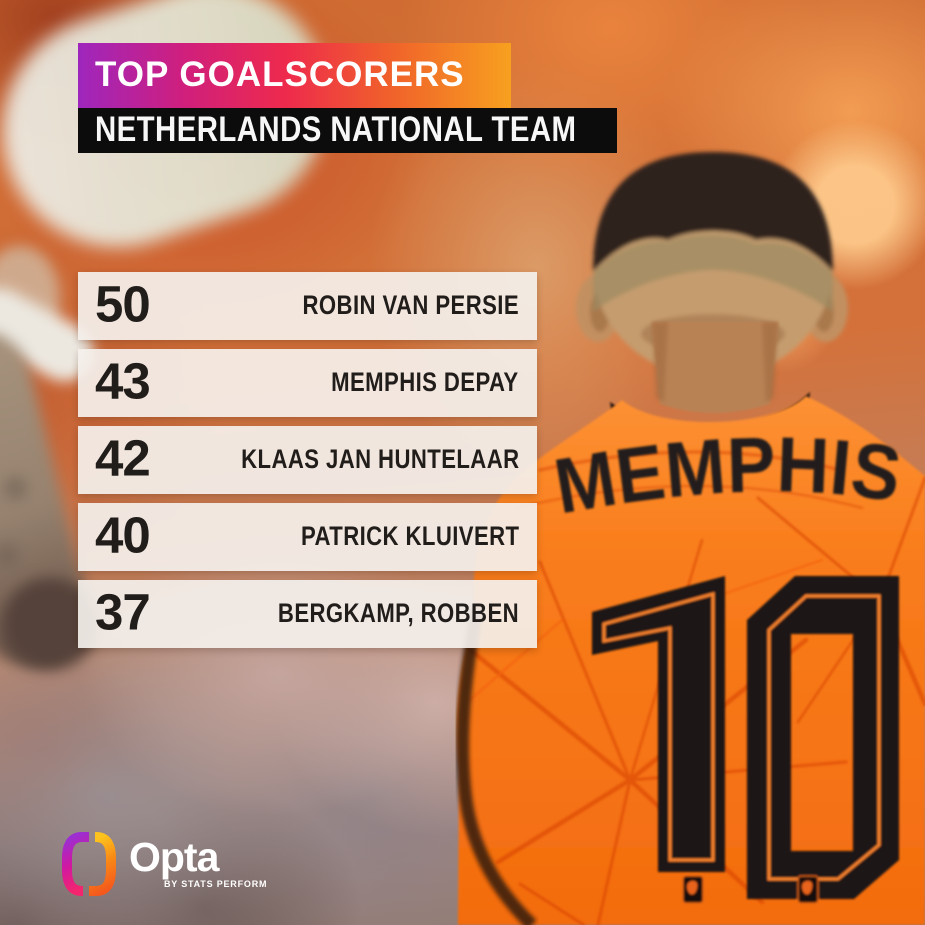 The height and width of the screenshot is (925, 925). I want to click on jersey-edge-shadow, so click(496, 765).